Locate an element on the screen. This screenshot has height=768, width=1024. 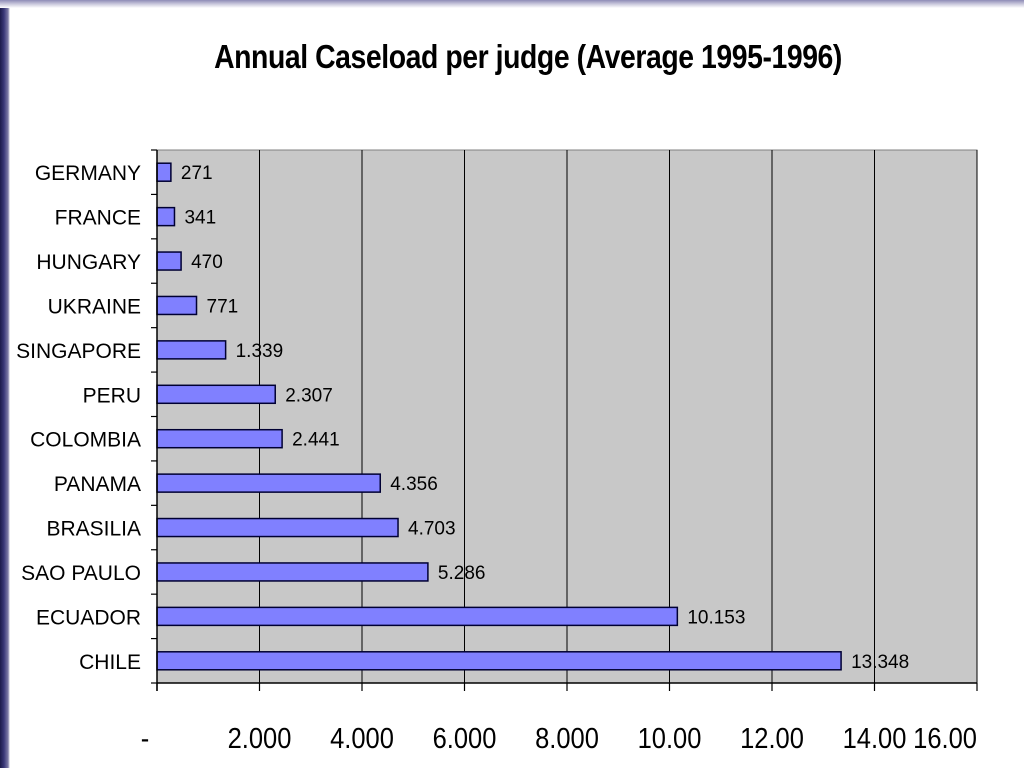
x-tick-label: 16.00 is located at coordinates (945, 737).